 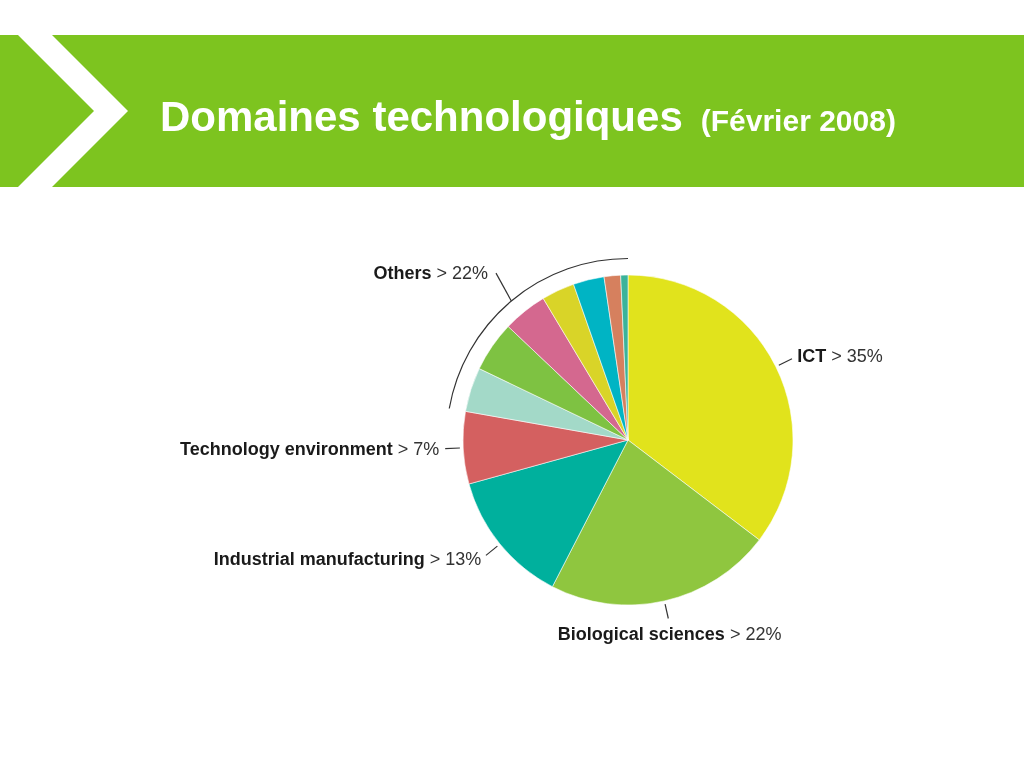 I want to click on text: Others > 22%, so click(x=430, y=273).